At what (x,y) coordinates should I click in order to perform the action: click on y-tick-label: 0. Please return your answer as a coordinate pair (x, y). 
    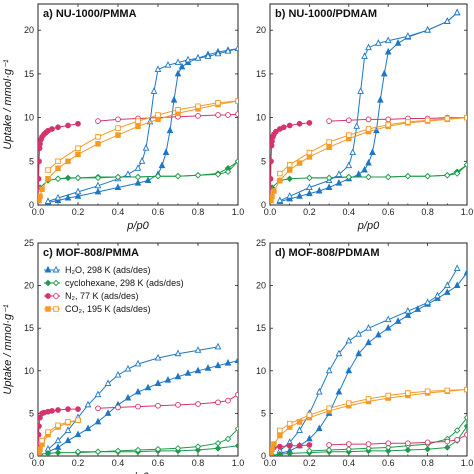
    Looking at the image, I should click on (263, 456).